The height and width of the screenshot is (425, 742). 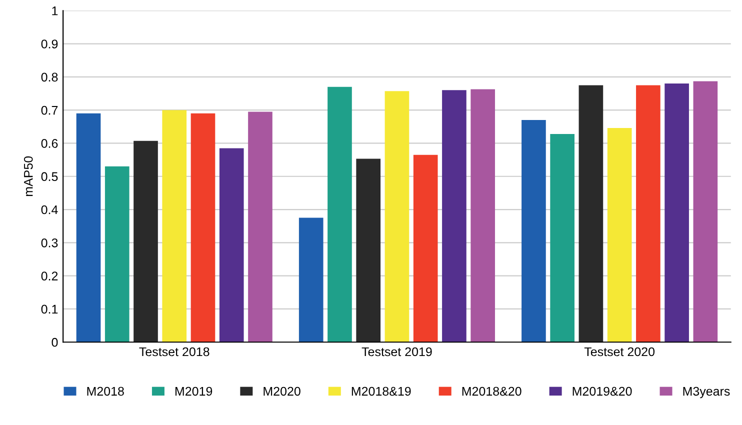 I want to click on y-tick-label: 0.1, so click(x=49, y=309).